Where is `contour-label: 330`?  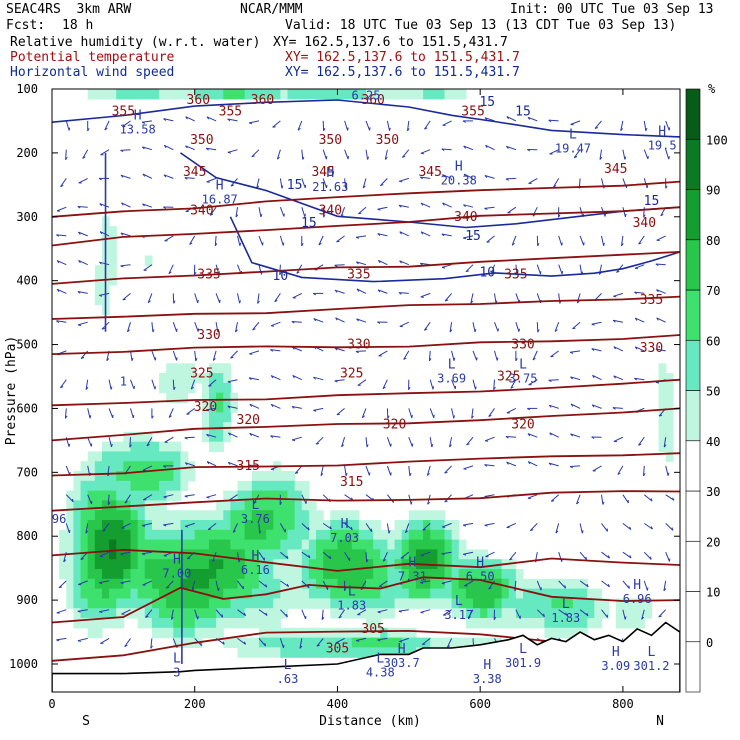 contour-label: 330 is located at coordinates (358, 345).